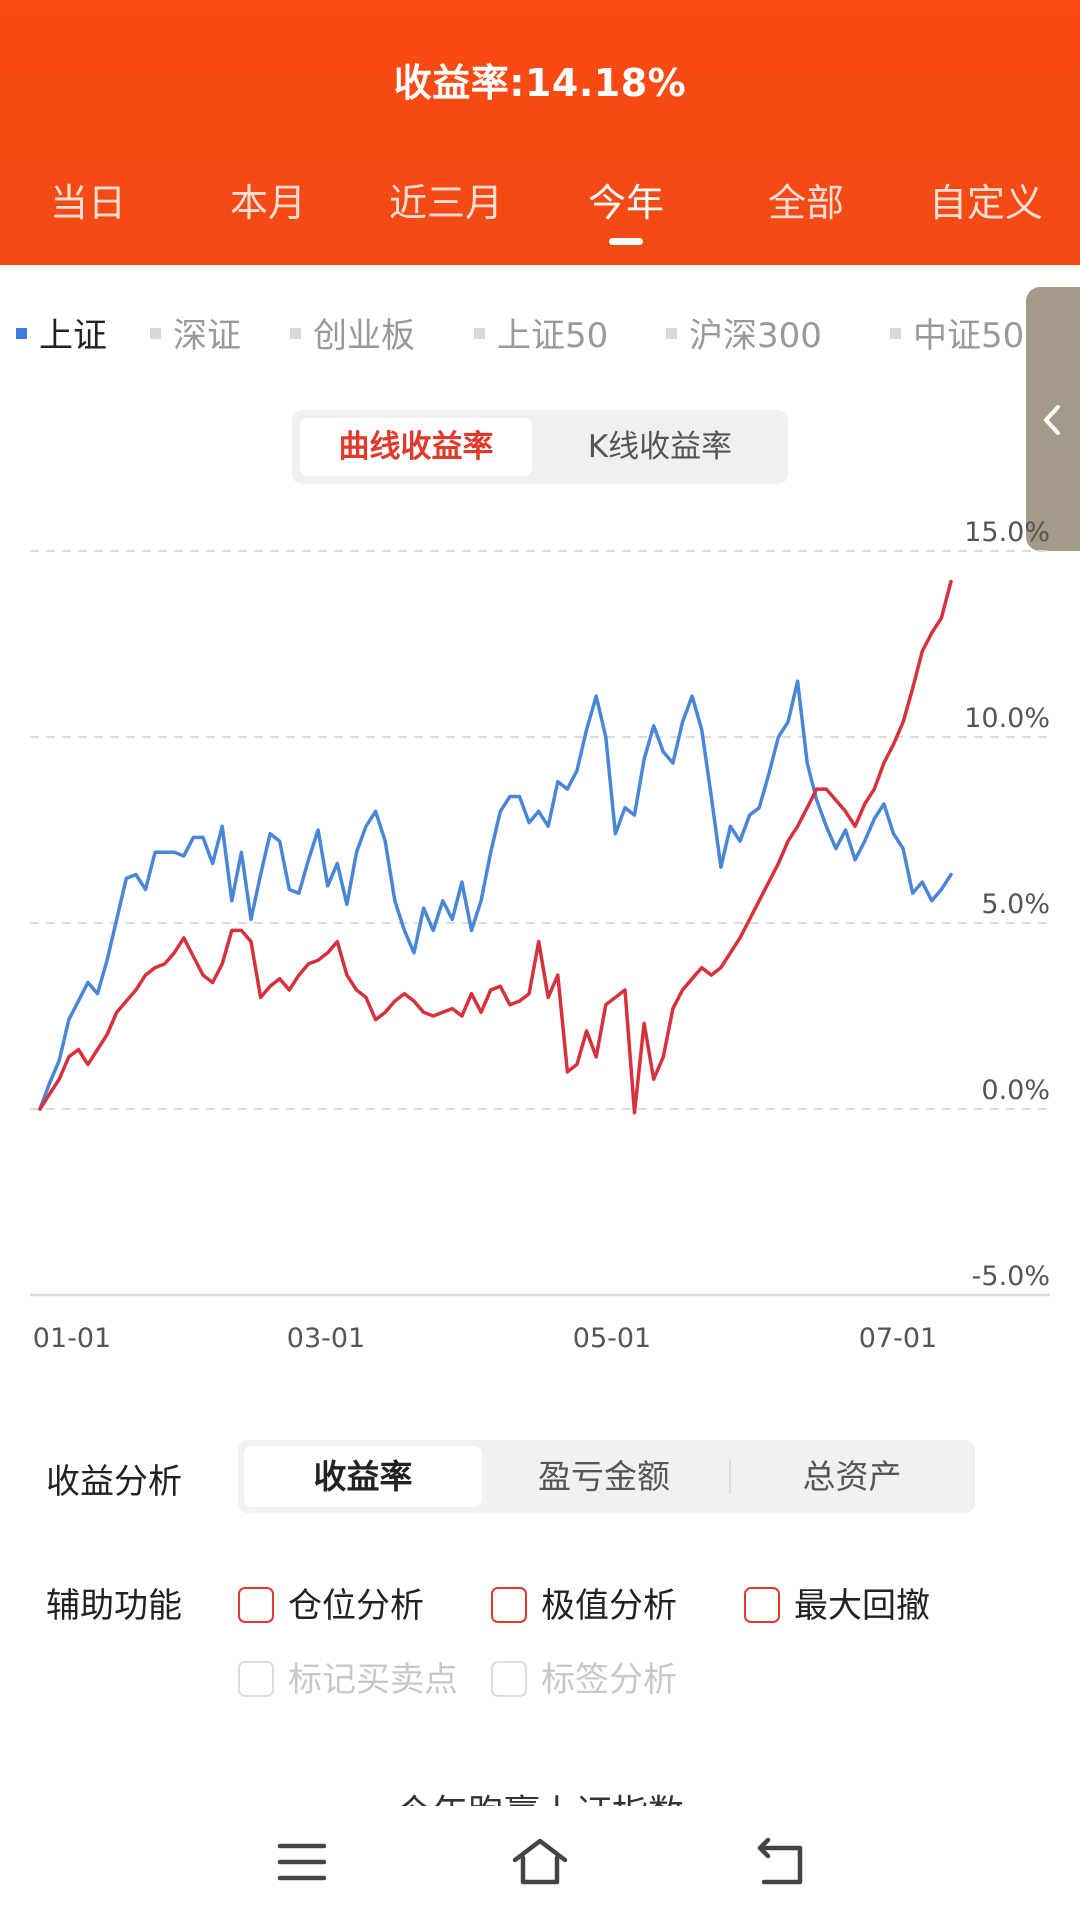 This screenshot has width=1080, height=1928. What do you see at coordinates (540, 447) in the screenshot?
I see `curve-mode-toggle: 曲线收益率 K线收益率` at bounding box center [540, 447].